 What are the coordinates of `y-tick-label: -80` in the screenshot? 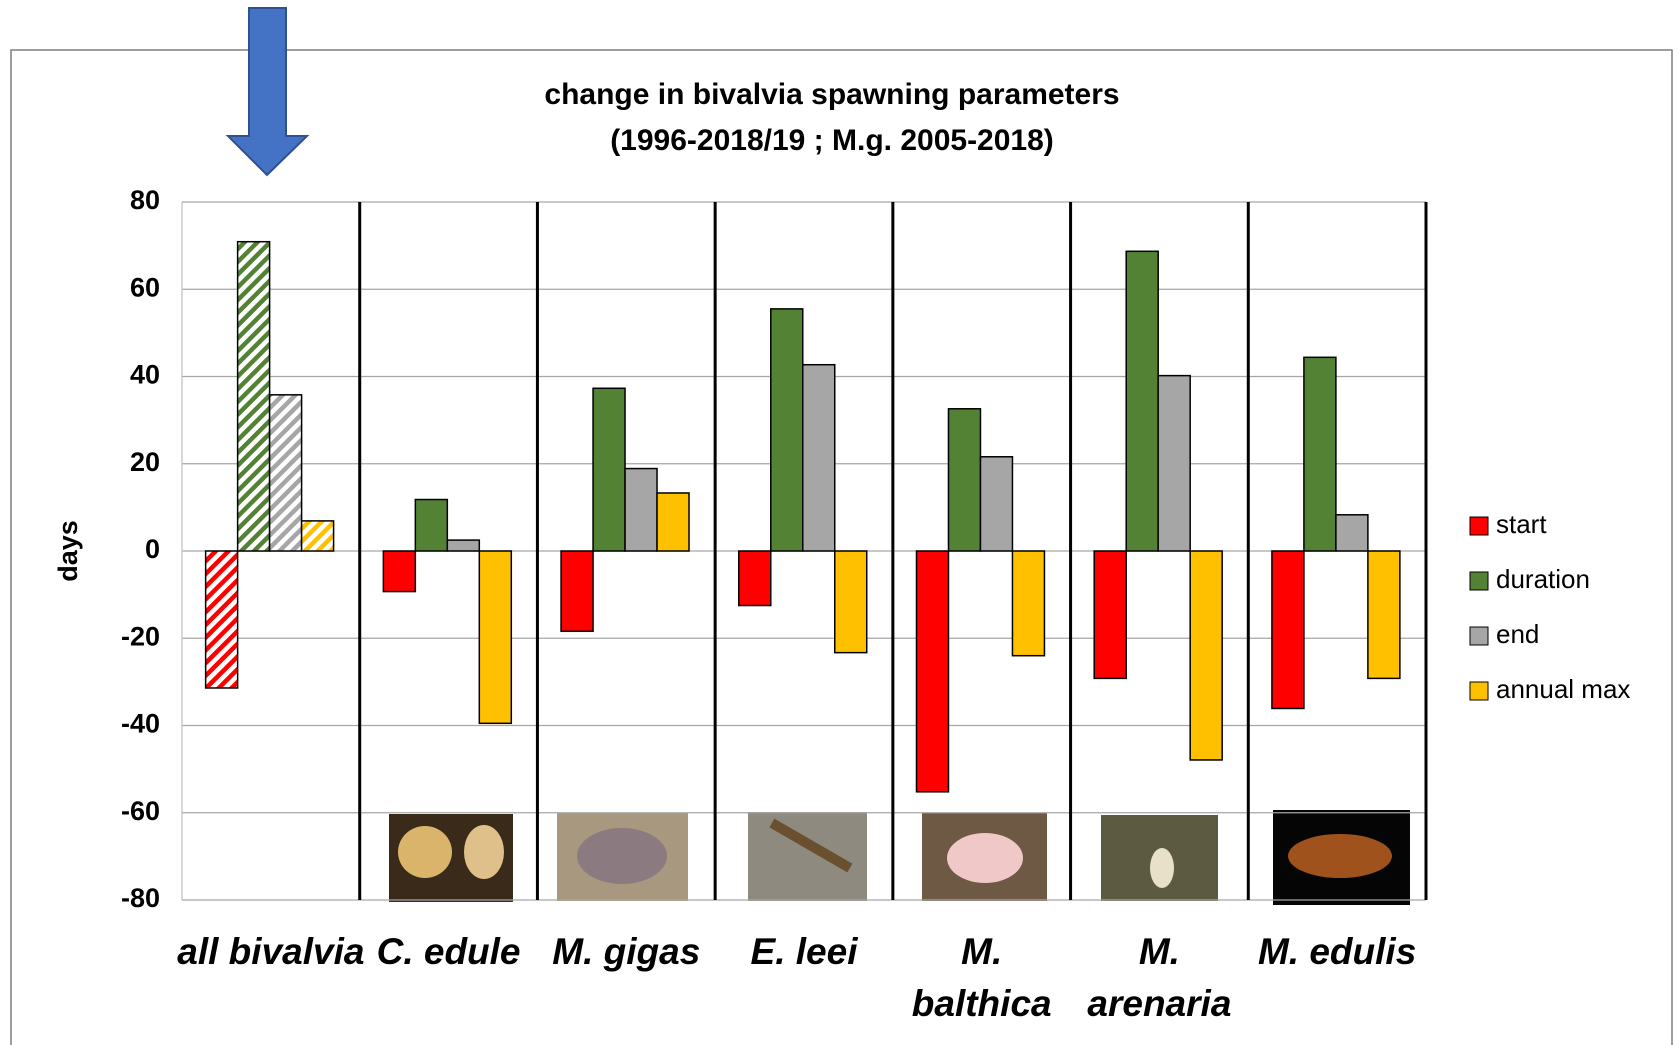 It's located at (140, 898).